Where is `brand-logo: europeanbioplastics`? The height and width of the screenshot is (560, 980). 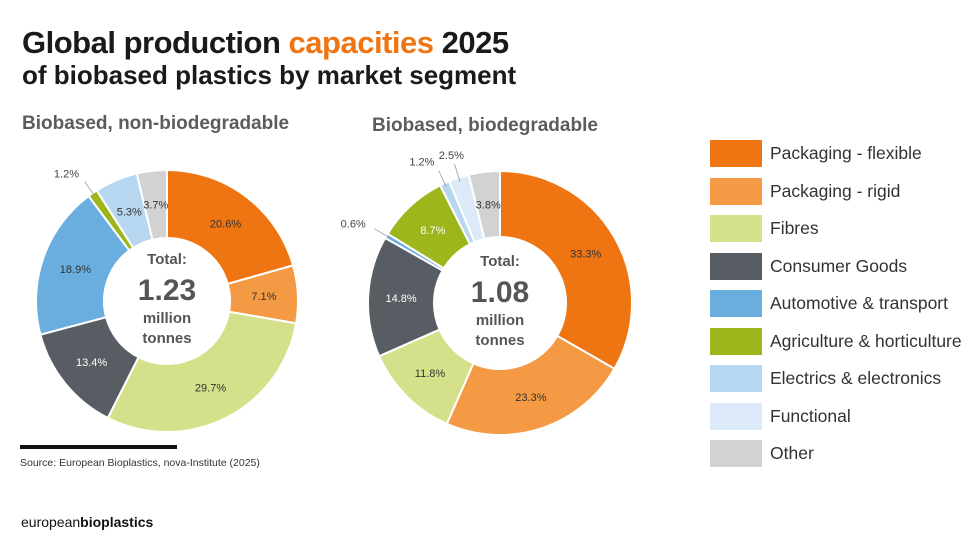 brand-logo: europeanbioplastics is located at coordinates (87, 522).